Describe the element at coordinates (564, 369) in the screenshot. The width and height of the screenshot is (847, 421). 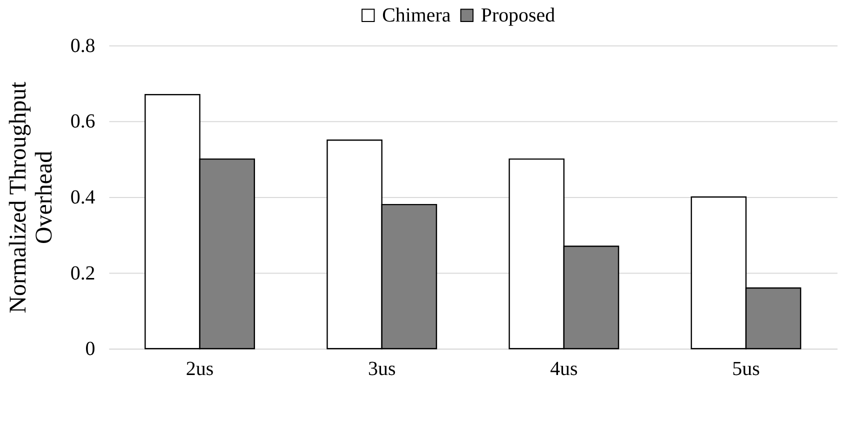
I see `x-tick-label: 4us` at that location.